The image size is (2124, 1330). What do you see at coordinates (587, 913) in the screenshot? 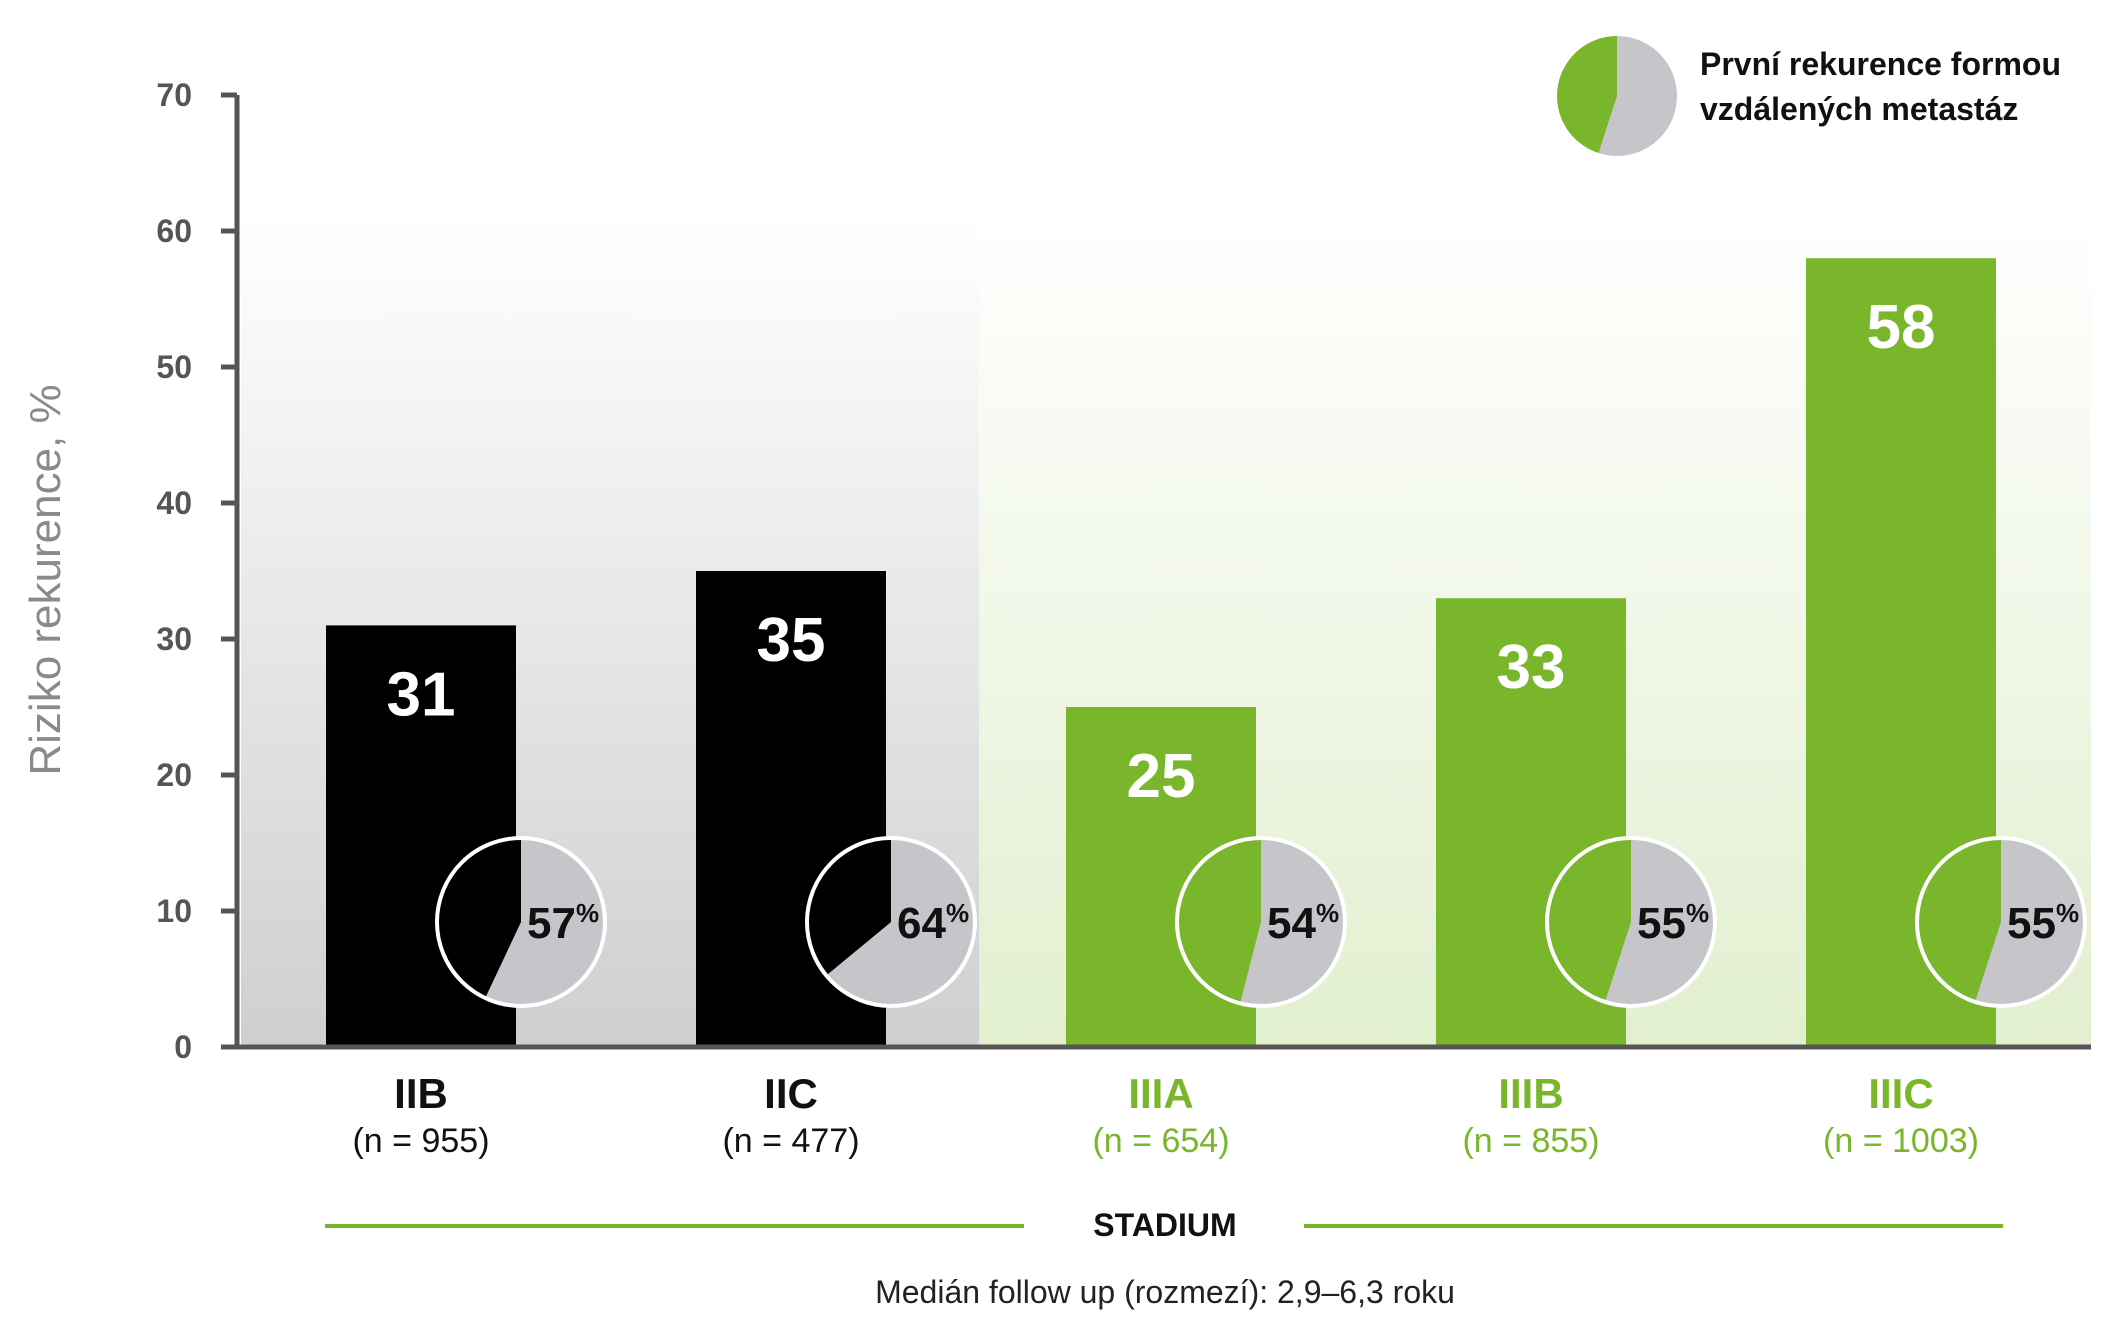
I see `pie-percent-sign-IIB: %` at bounding box center [587, 913].